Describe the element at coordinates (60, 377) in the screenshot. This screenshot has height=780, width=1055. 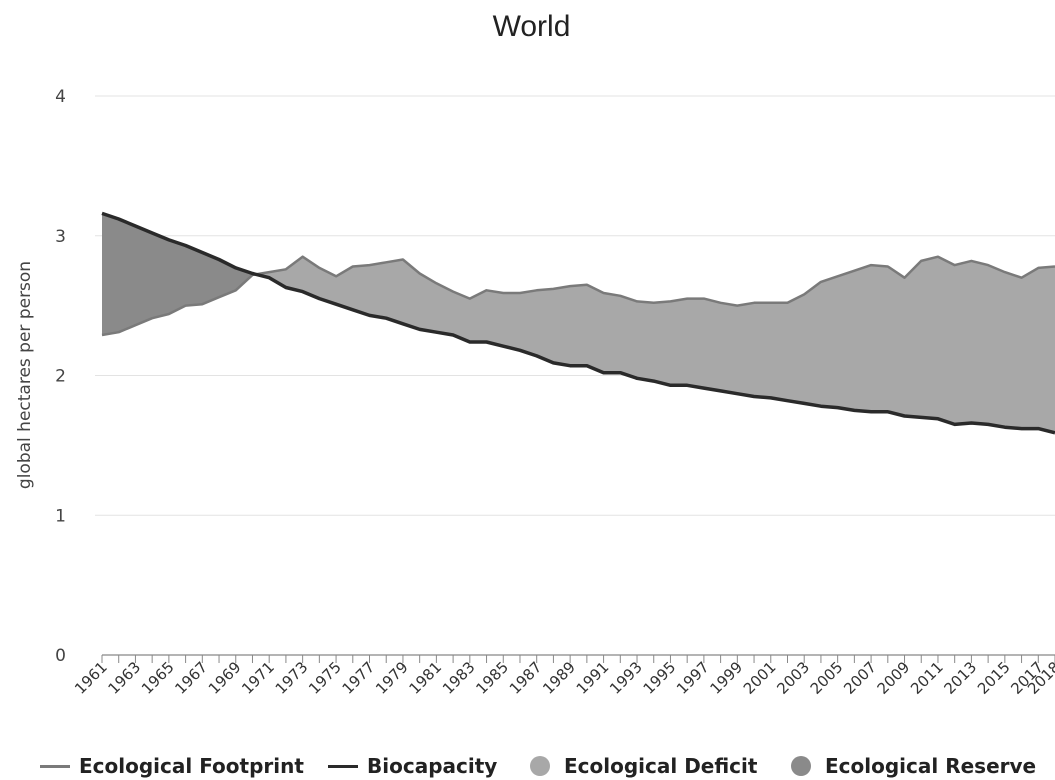
I see `y-tick-label: 2` at that location.